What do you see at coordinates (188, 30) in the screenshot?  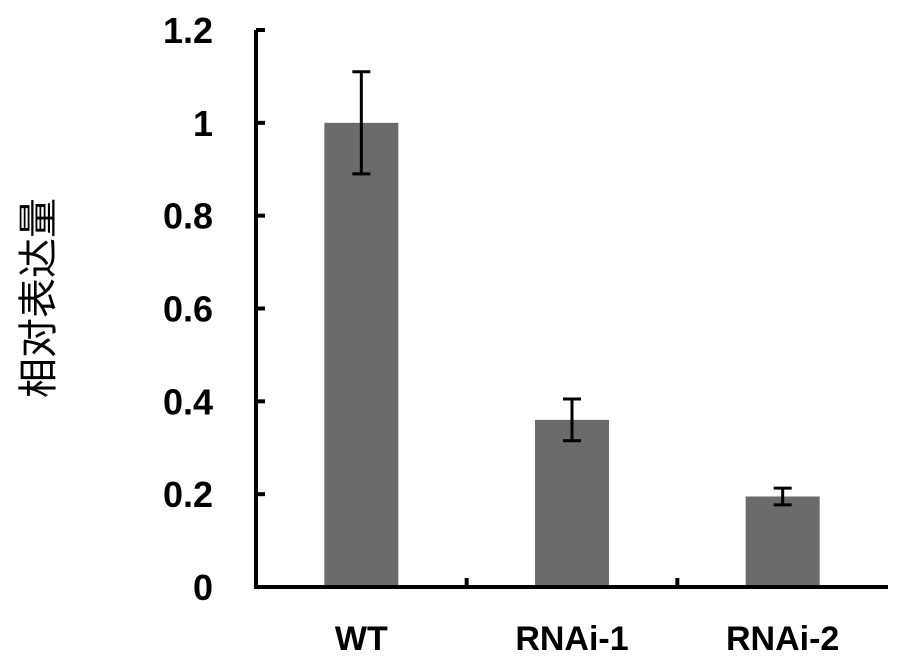 I see `y-tick-label: 1.2` at bounding box center [188, 30].